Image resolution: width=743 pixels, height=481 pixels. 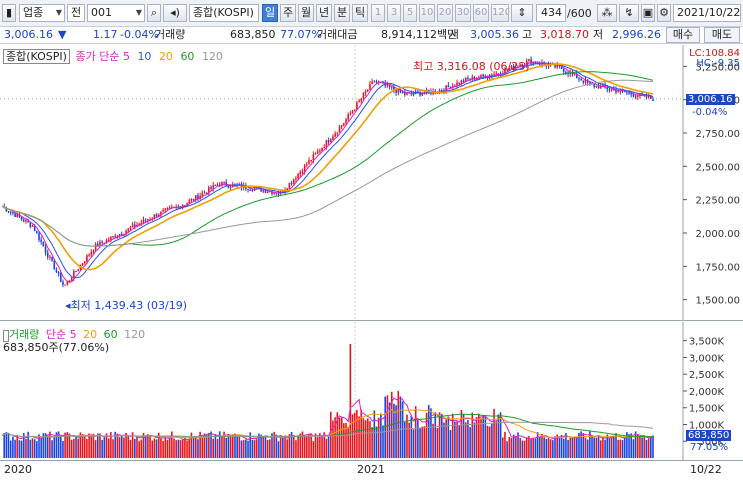 I want to click on vol-y-tick-label: 2,000K, so click(x=707, y=392).